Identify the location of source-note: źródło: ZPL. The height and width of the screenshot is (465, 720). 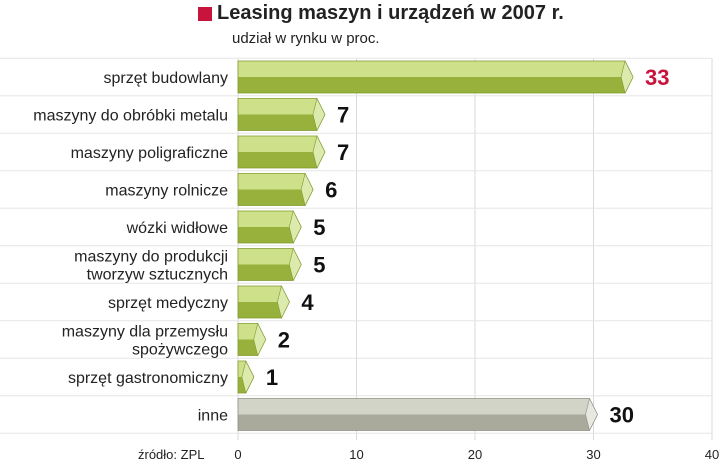
(171, 454).